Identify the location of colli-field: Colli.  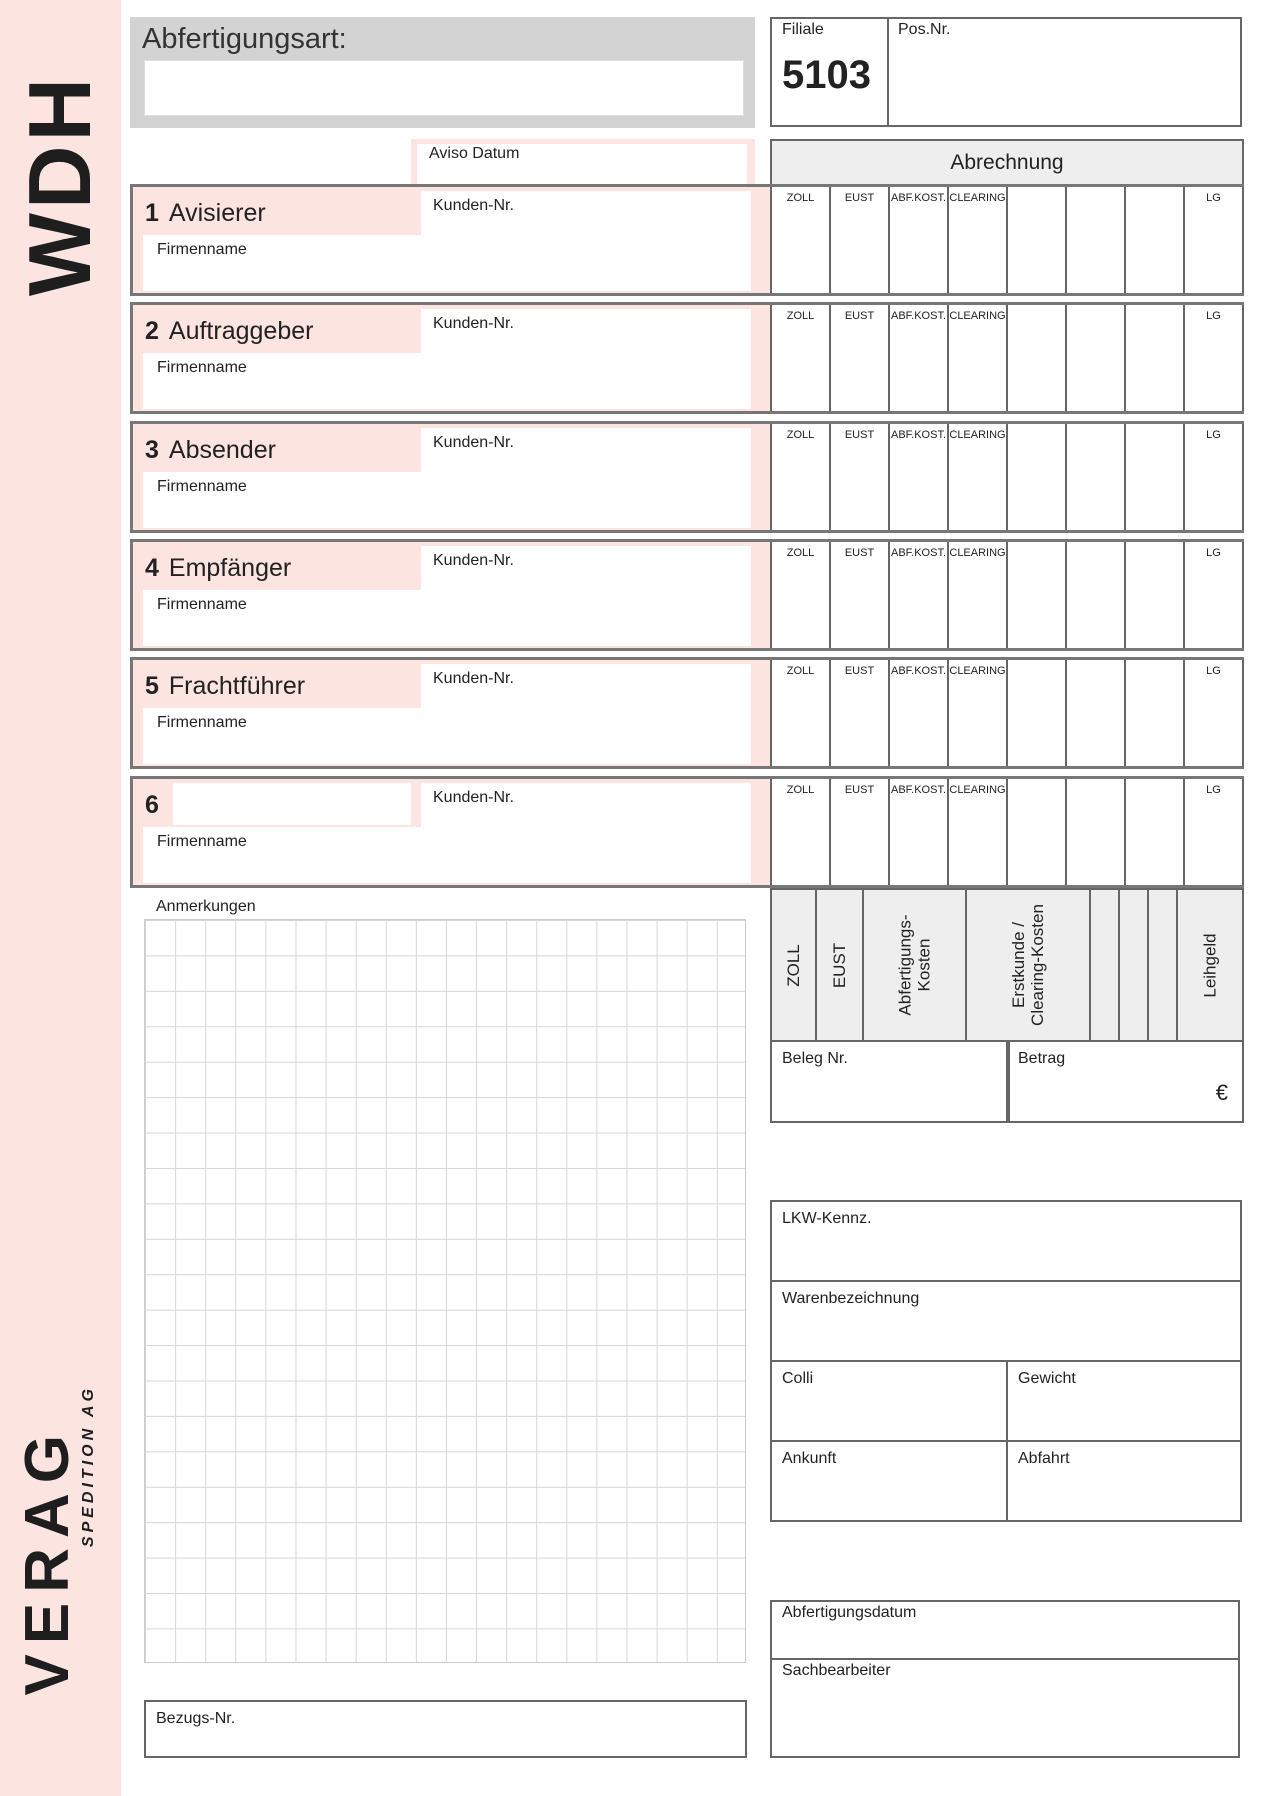
(889, 1401).